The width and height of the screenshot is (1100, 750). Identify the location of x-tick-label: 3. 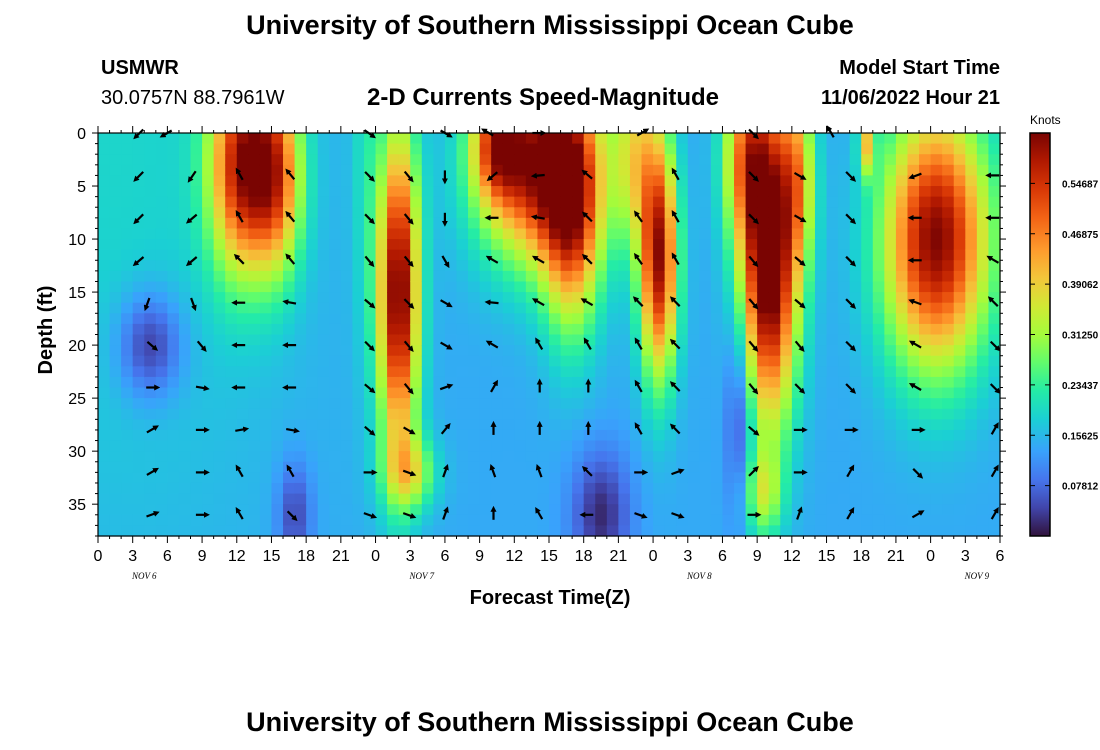
(410, 556).